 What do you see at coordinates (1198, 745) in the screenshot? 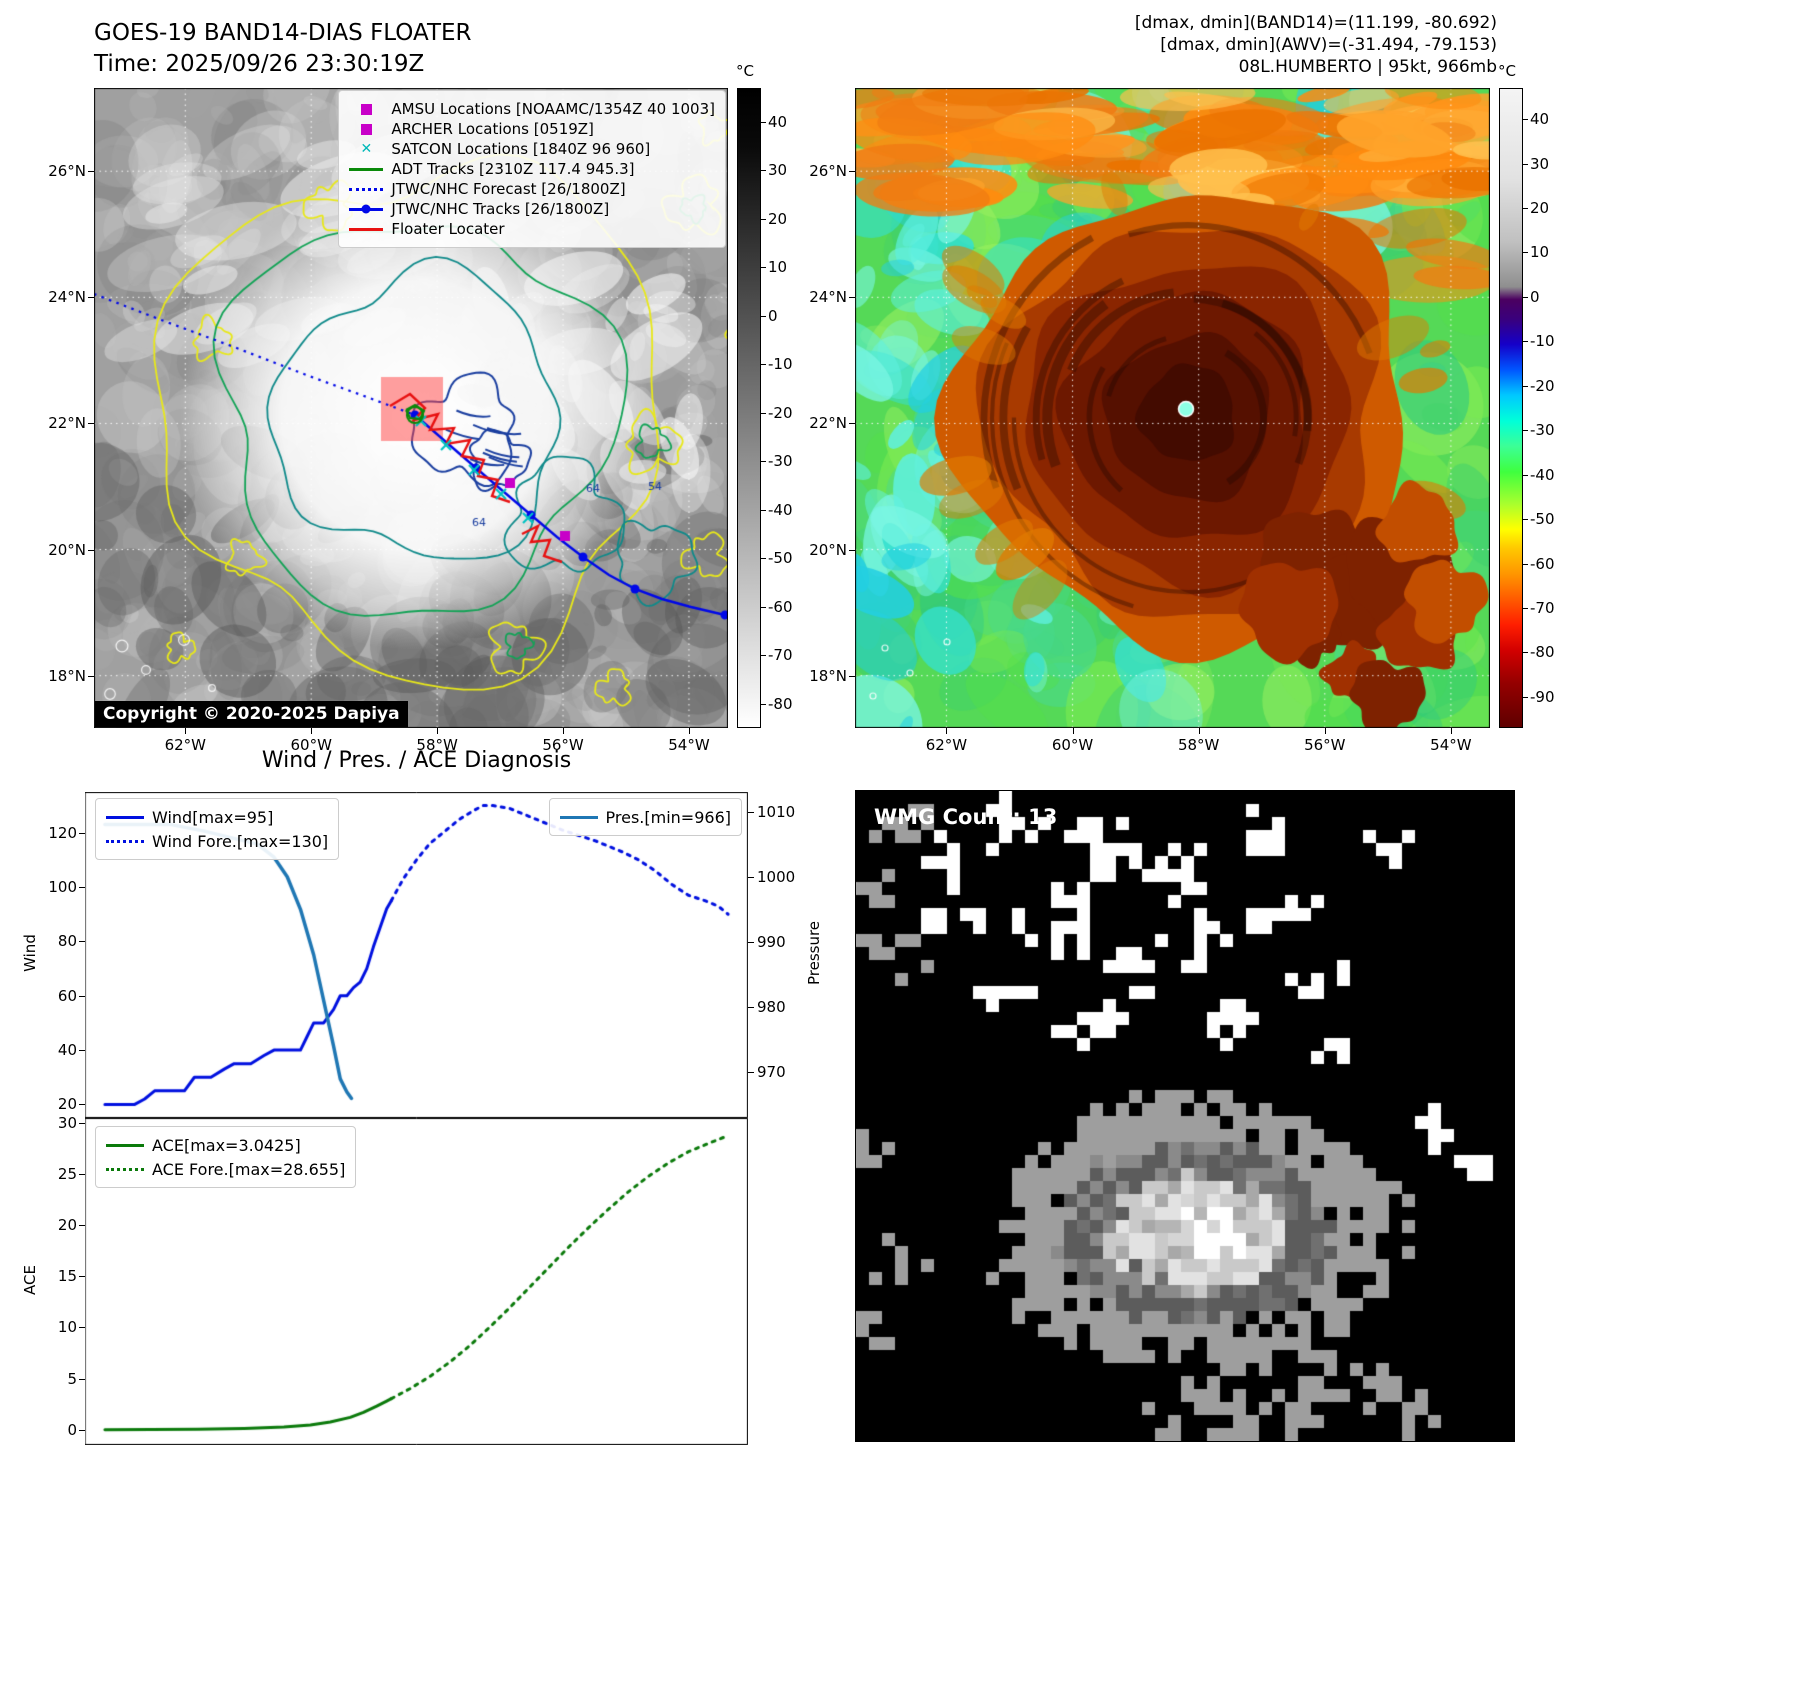
I see `lon-tick-label: 58°W` at bounding box center [1198, 745].